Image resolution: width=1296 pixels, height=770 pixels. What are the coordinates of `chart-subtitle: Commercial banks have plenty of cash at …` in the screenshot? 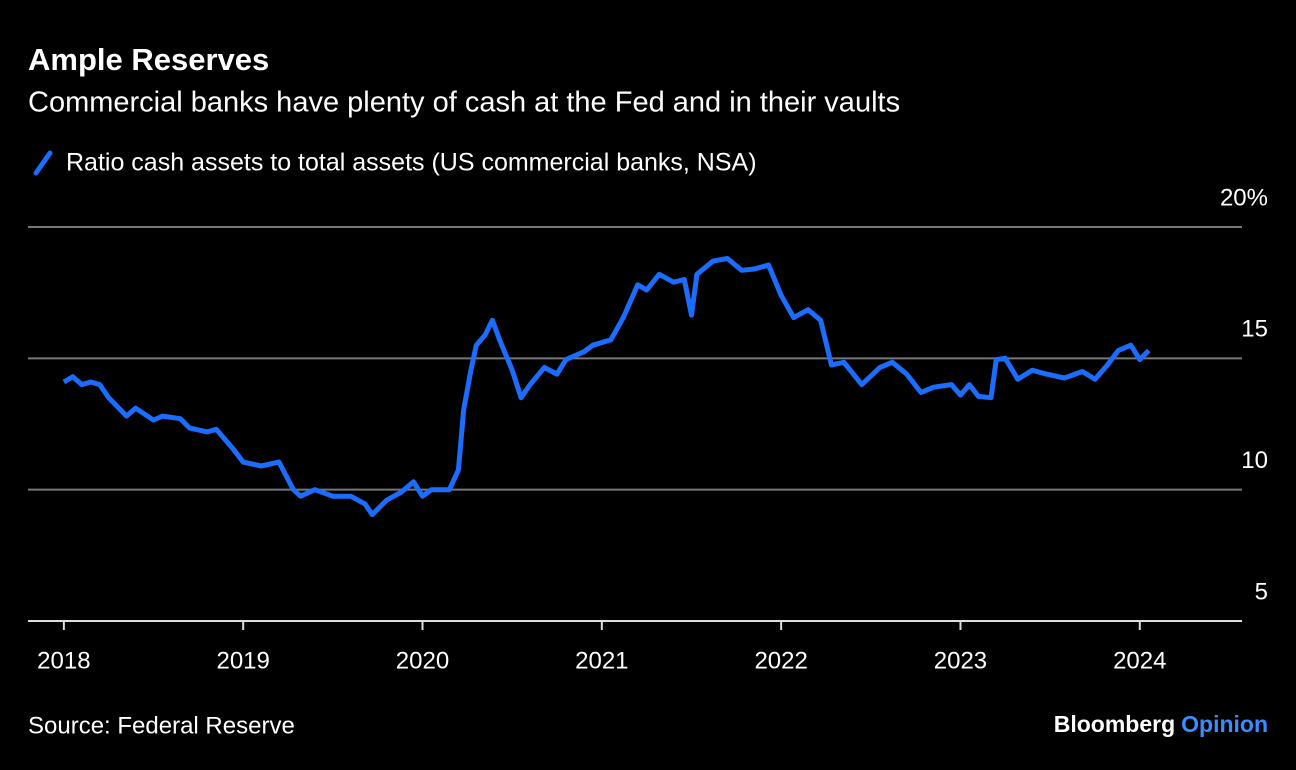 It's located at (464, 103).